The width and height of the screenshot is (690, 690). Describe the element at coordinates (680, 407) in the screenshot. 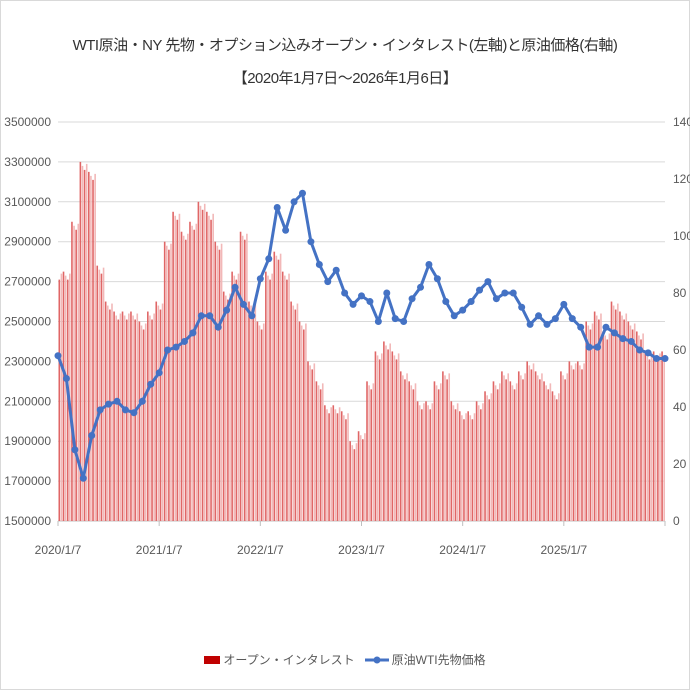

I see `y-right-tick-label: 40` at that location.